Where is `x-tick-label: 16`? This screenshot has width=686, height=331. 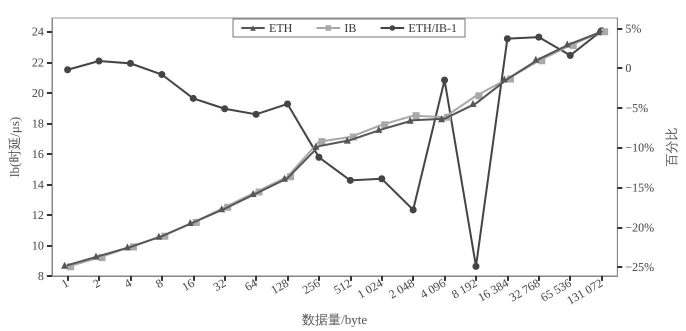
x-tick-label: 16 is located at coordinates (188, 285).